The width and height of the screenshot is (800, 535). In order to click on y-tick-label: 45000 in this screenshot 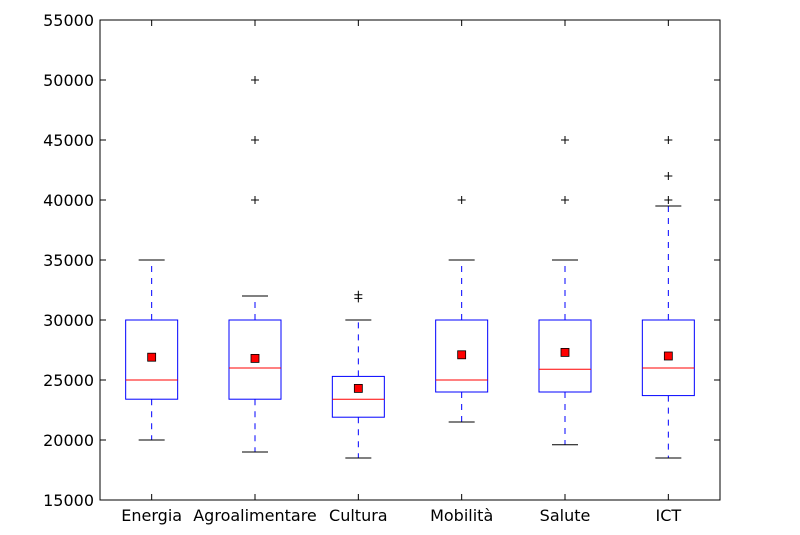, I will do `click(68, 140)`.